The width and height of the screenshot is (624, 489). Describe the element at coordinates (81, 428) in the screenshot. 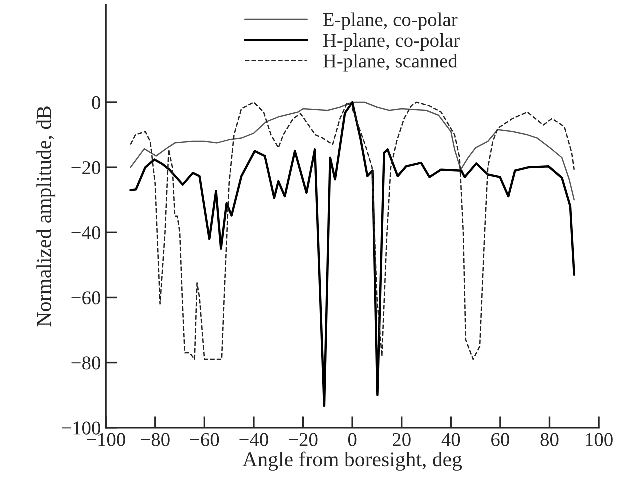

I see `y-tick-label: −100` at that location.